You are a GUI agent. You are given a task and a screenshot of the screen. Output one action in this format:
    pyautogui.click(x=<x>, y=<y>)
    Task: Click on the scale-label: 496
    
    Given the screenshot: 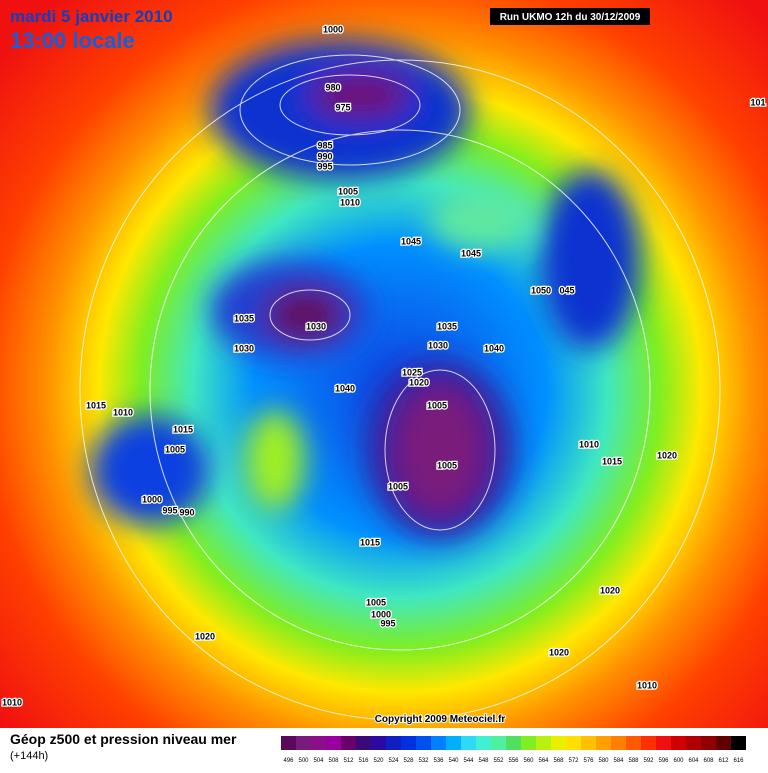 What is the action you would take?
    pyautogui.click(x=288, y=761)
    